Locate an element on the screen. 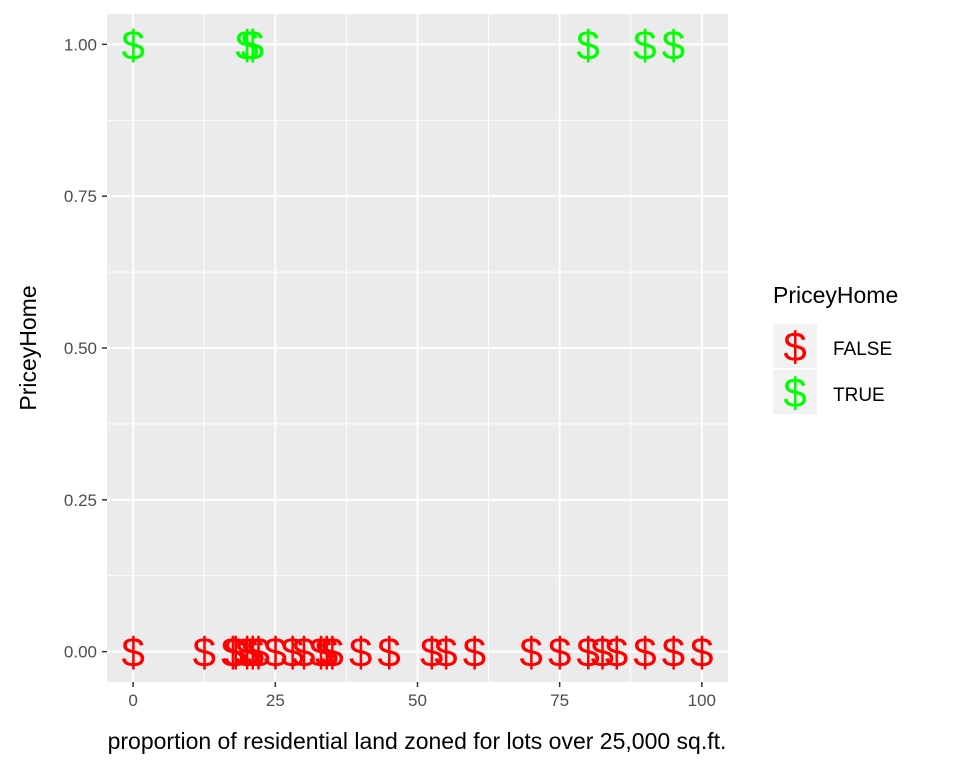 The height and width of the screenshot is (768, 960). y-tick-label: 0.50 is located at coordinates (80, 348).